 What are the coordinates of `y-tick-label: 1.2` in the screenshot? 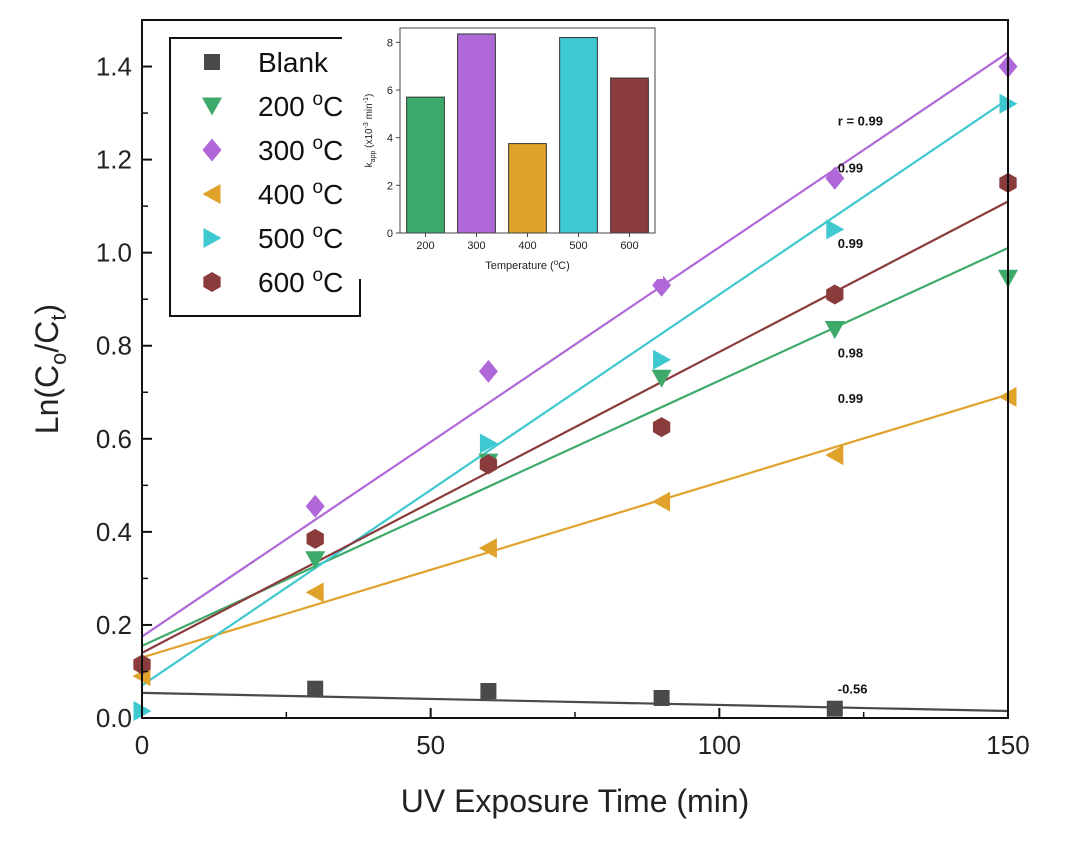 It's located at (114, 160).